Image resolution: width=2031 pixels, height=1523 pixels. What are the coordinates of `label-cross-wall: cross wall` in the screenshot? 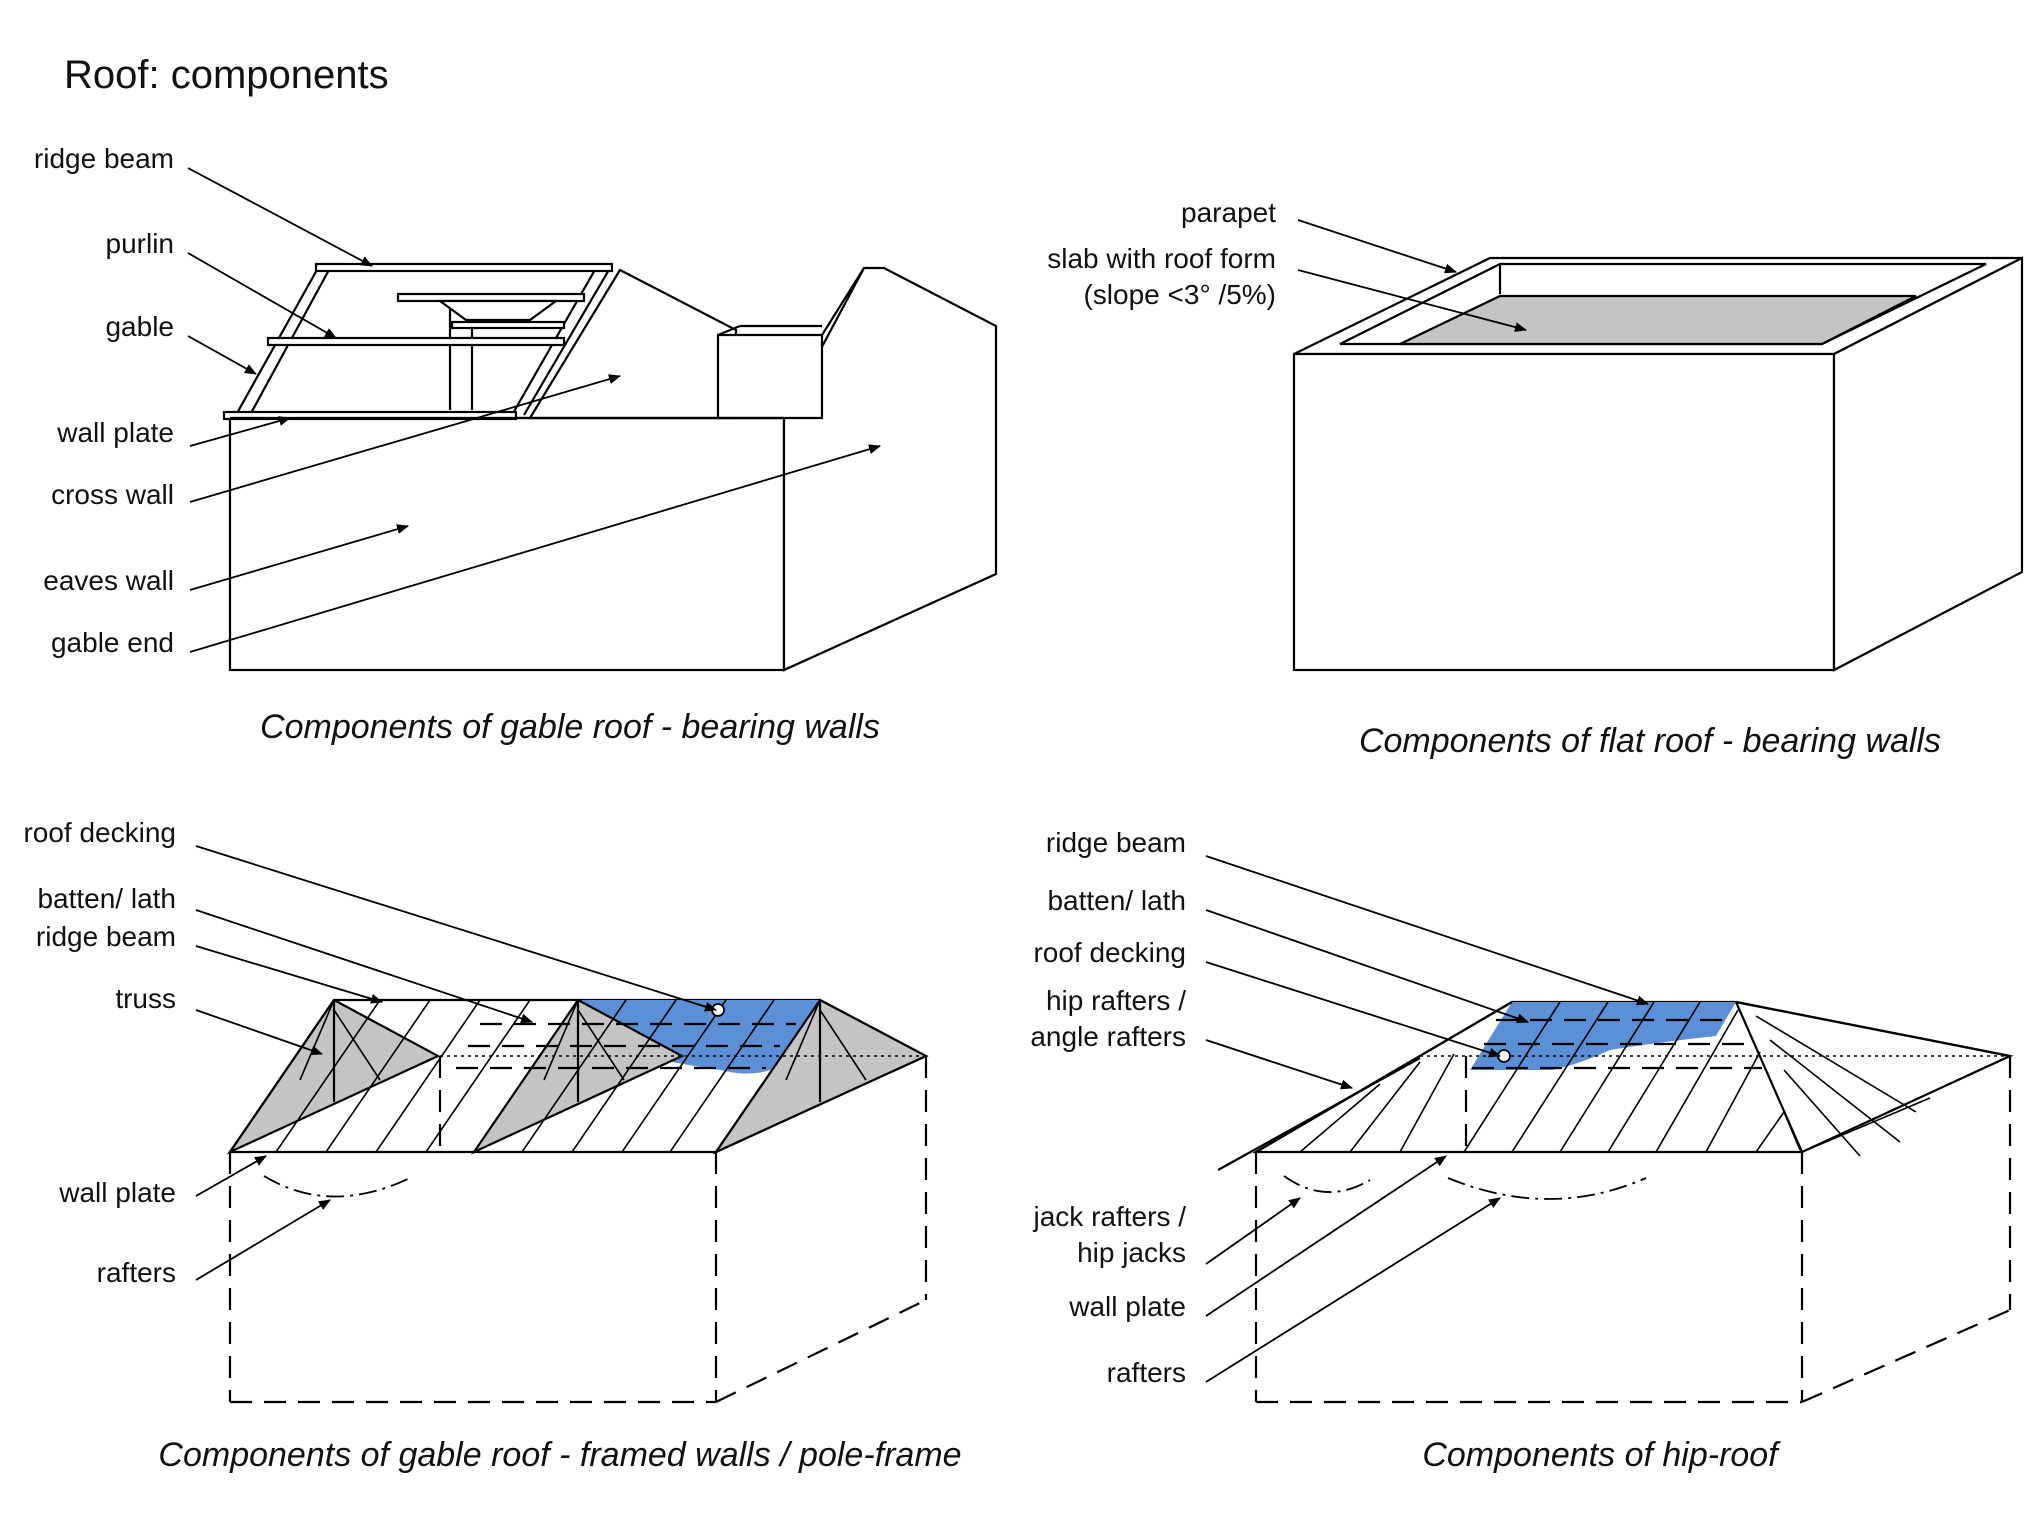 It's located at (112, 494).